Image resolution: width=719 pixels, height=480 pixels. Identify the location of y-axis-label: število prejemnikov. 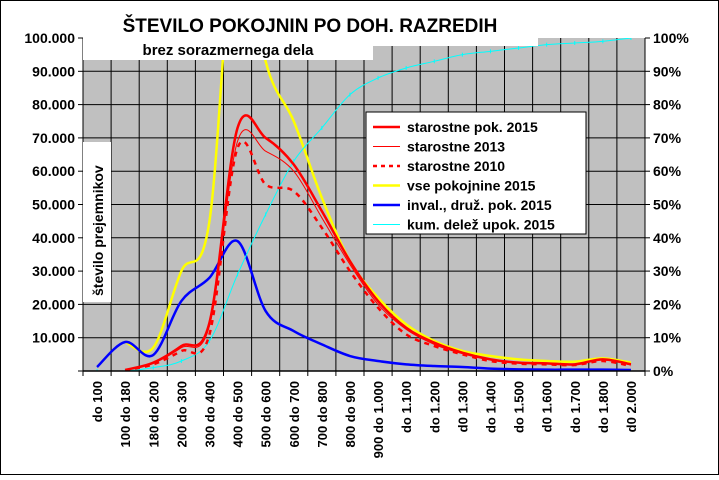
(98, 230).